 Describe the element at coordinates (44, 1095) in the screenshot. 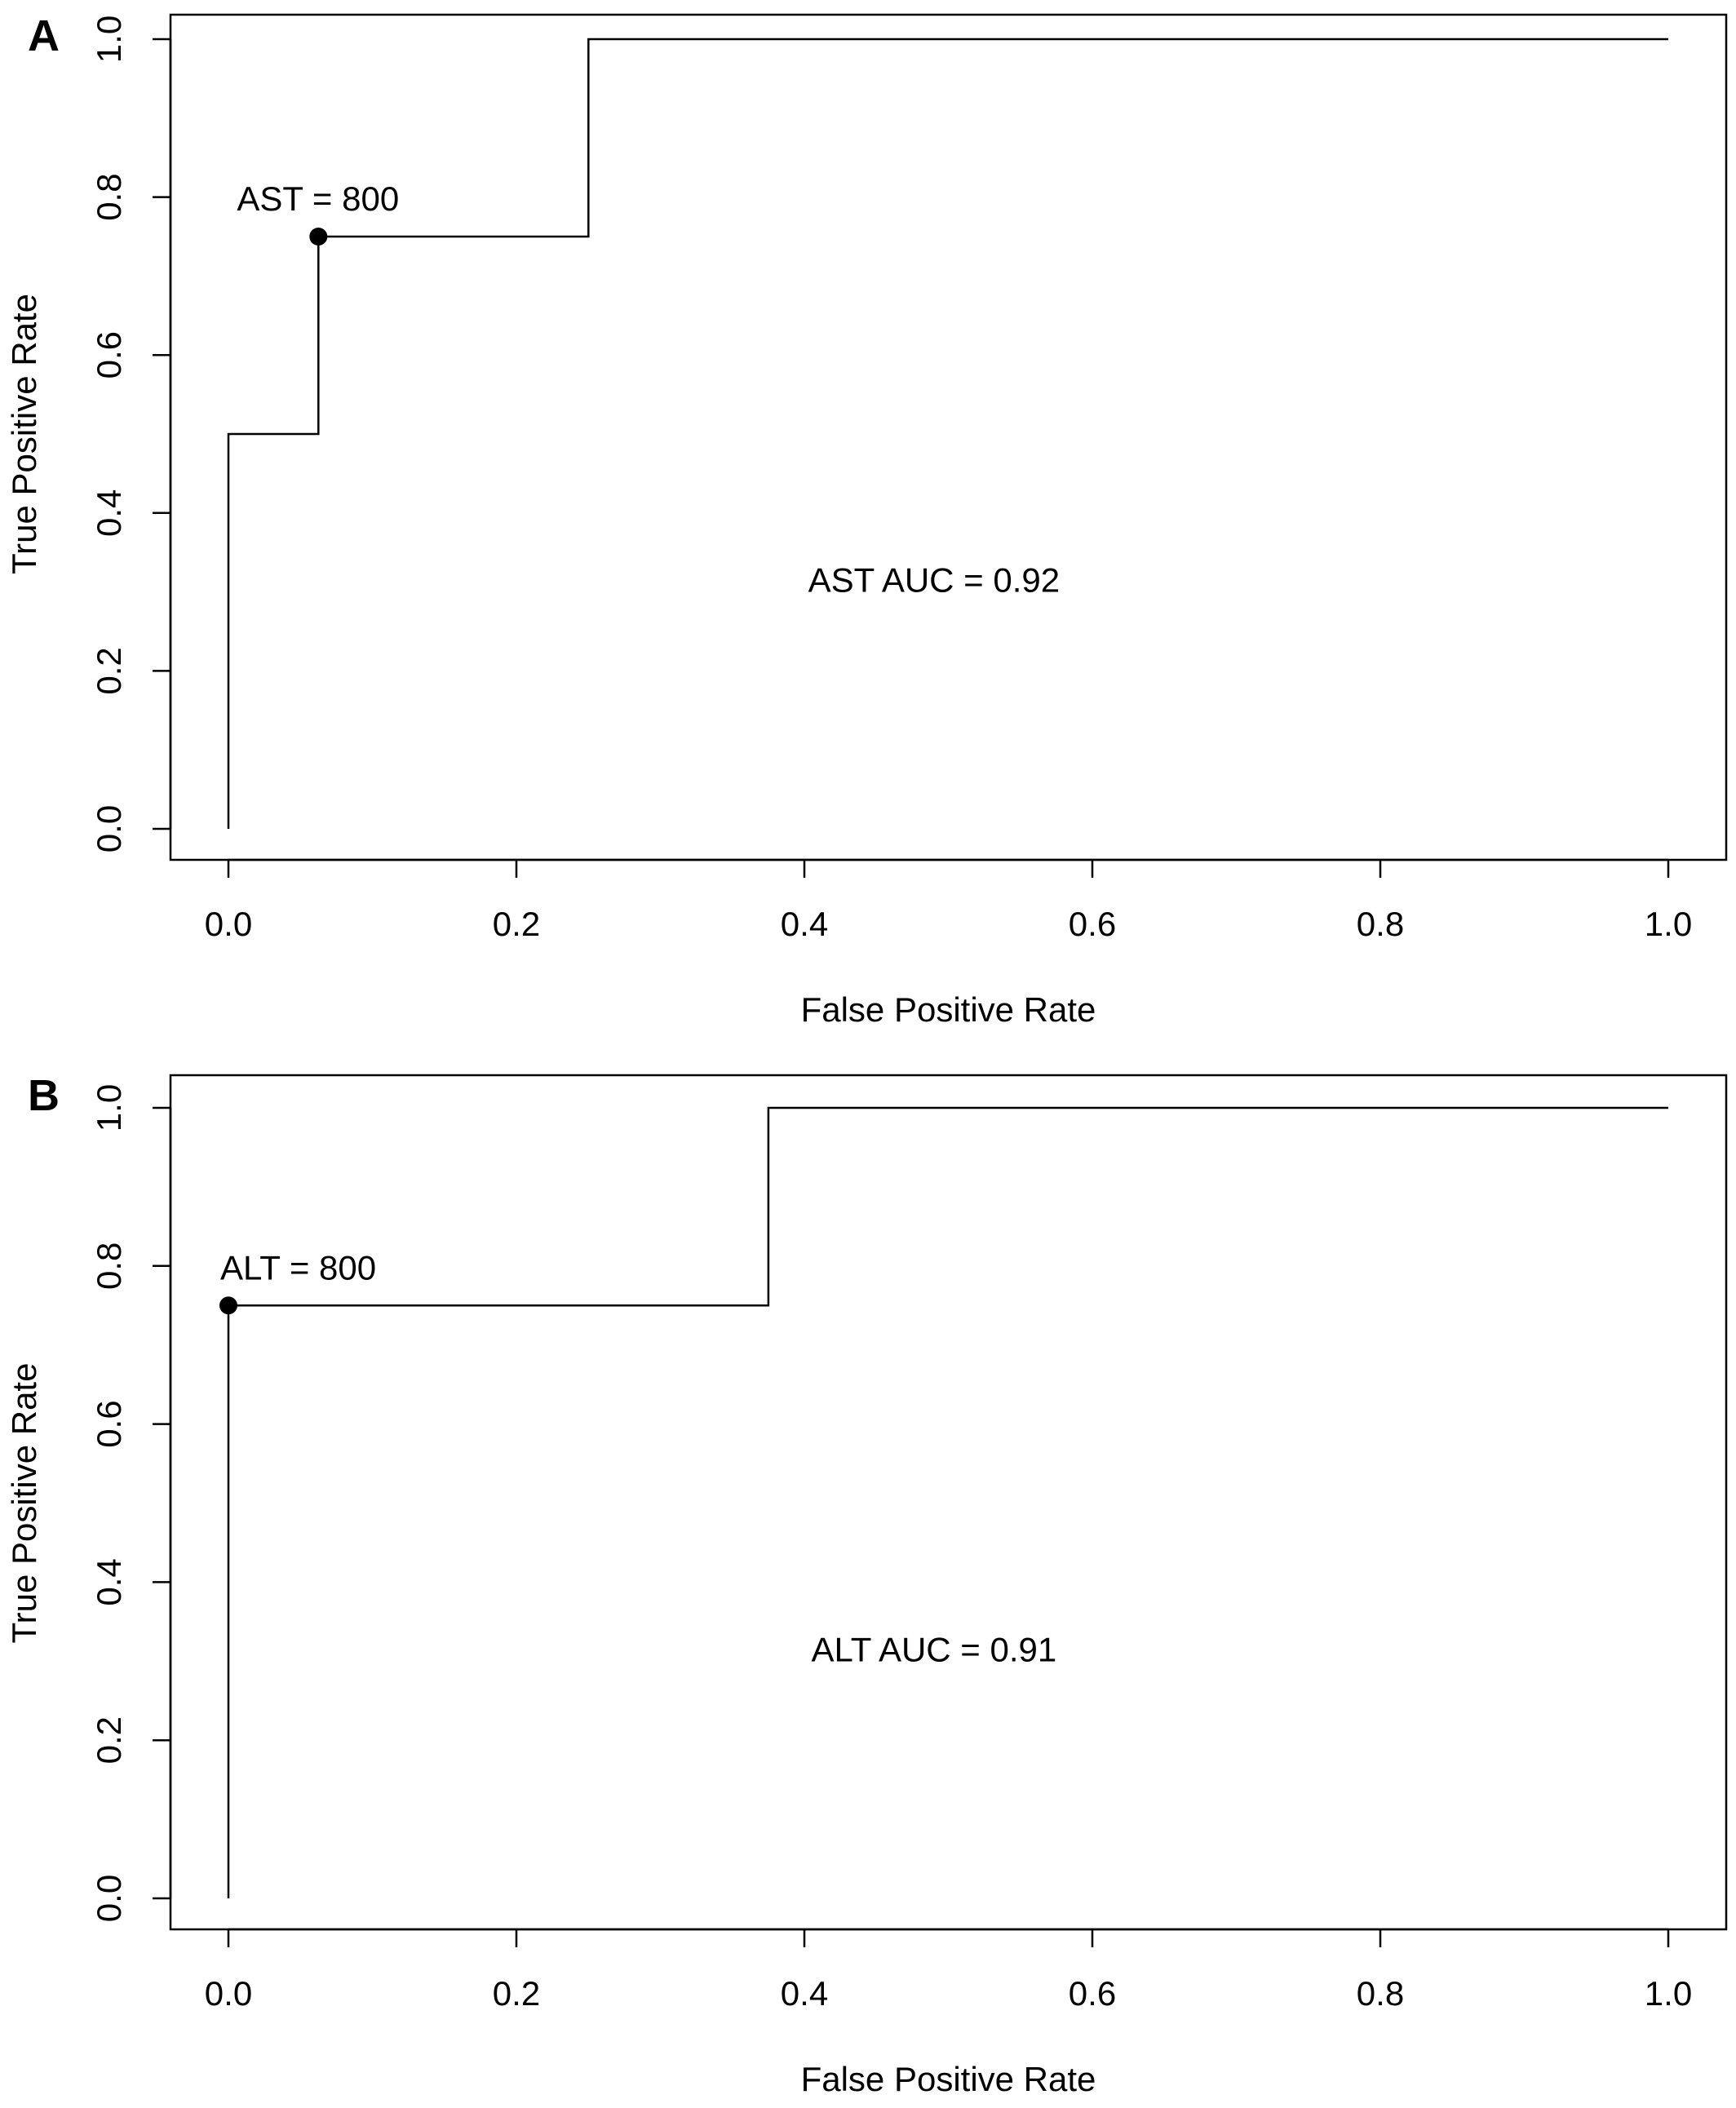

I see `panel-letter: B` at that location.